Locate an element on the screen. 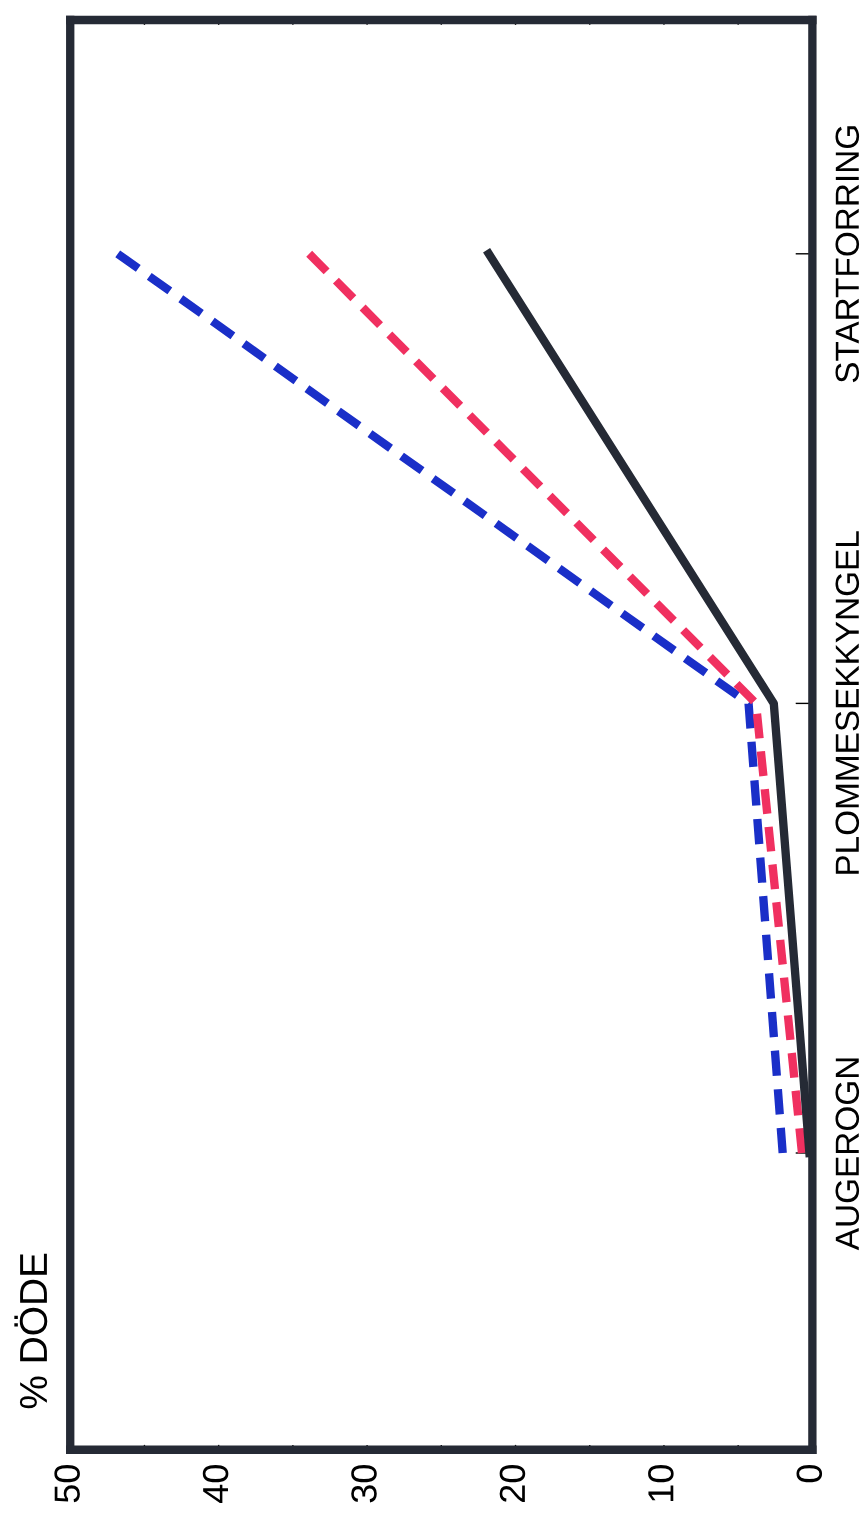  x-tick-label: 0 is located at coordinates (809, 1474).